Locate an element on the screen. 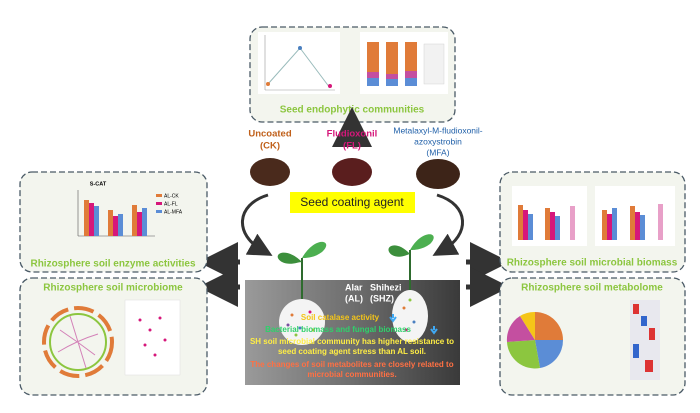 The height and width of the screenshot is (413, 700). finding: Bacterial biomass and fungal biomass is located at coordinates (338, 329).